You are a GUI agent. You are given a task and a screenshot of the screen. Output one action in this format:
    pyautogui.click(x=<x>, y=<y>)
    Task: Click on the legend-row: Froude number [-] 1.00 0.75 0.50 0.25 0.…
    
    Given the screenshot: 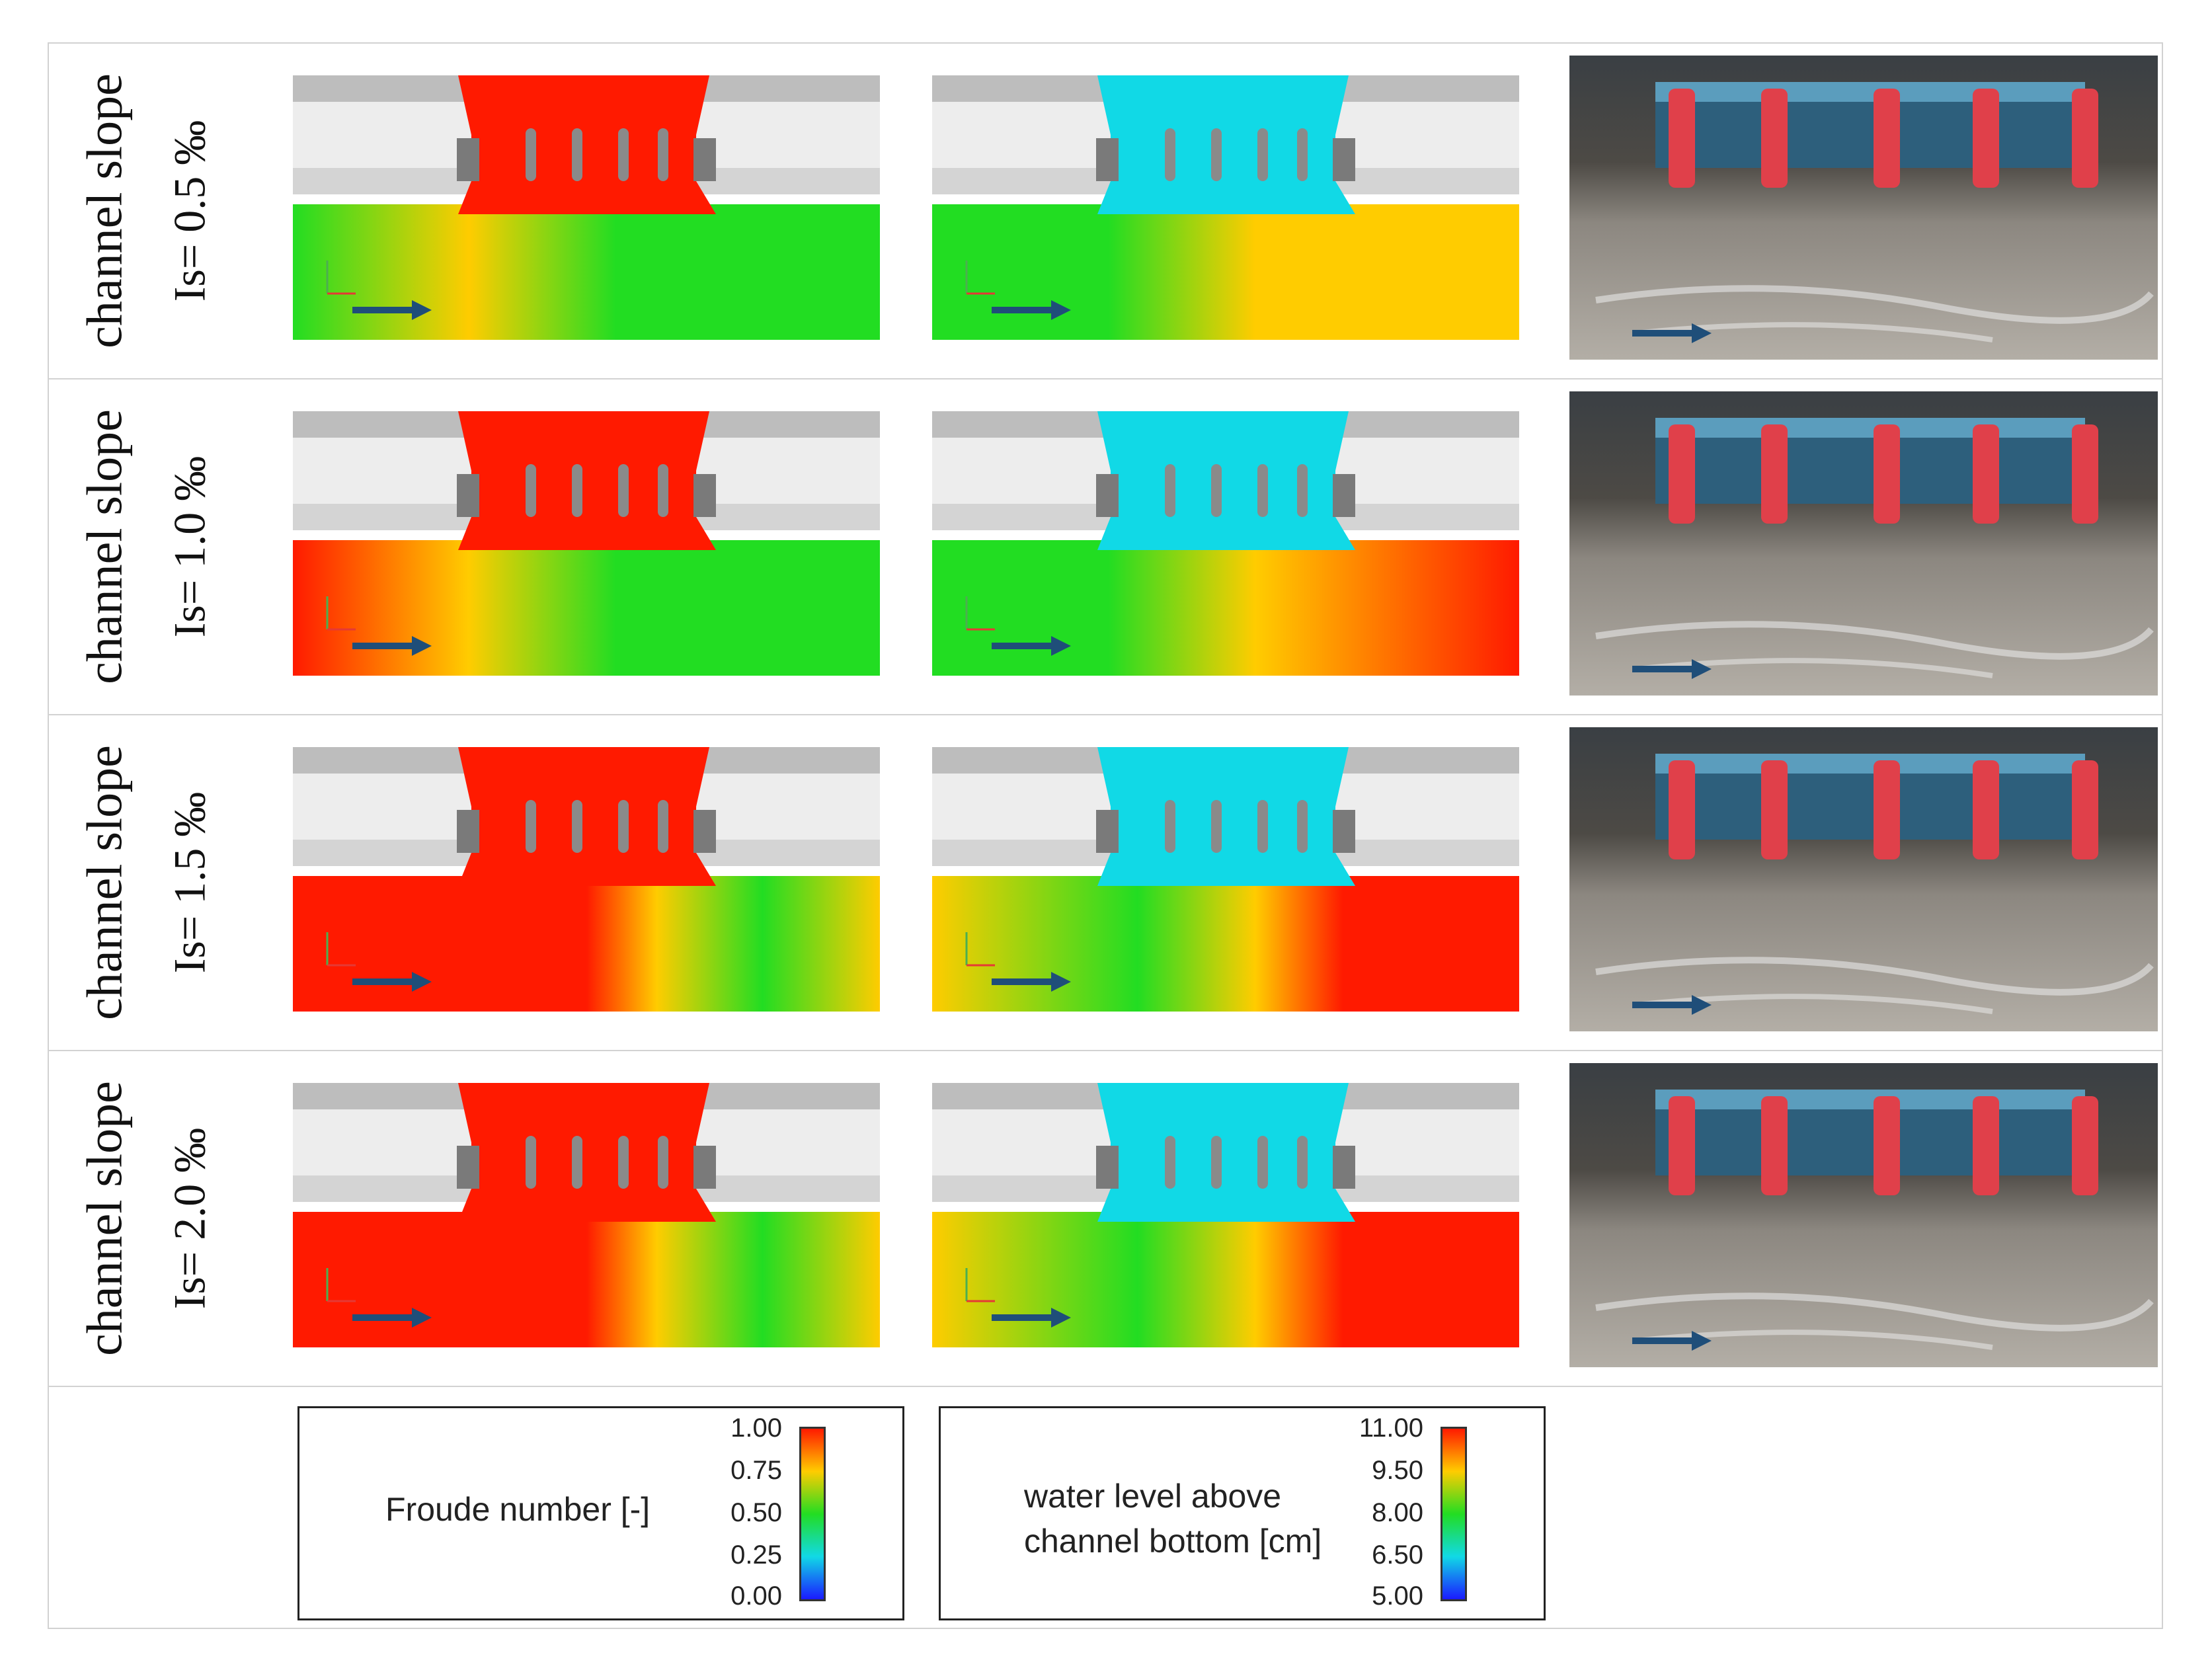 What is the action you would take?
    pyautogui.click(x=1105, y=1509)
    